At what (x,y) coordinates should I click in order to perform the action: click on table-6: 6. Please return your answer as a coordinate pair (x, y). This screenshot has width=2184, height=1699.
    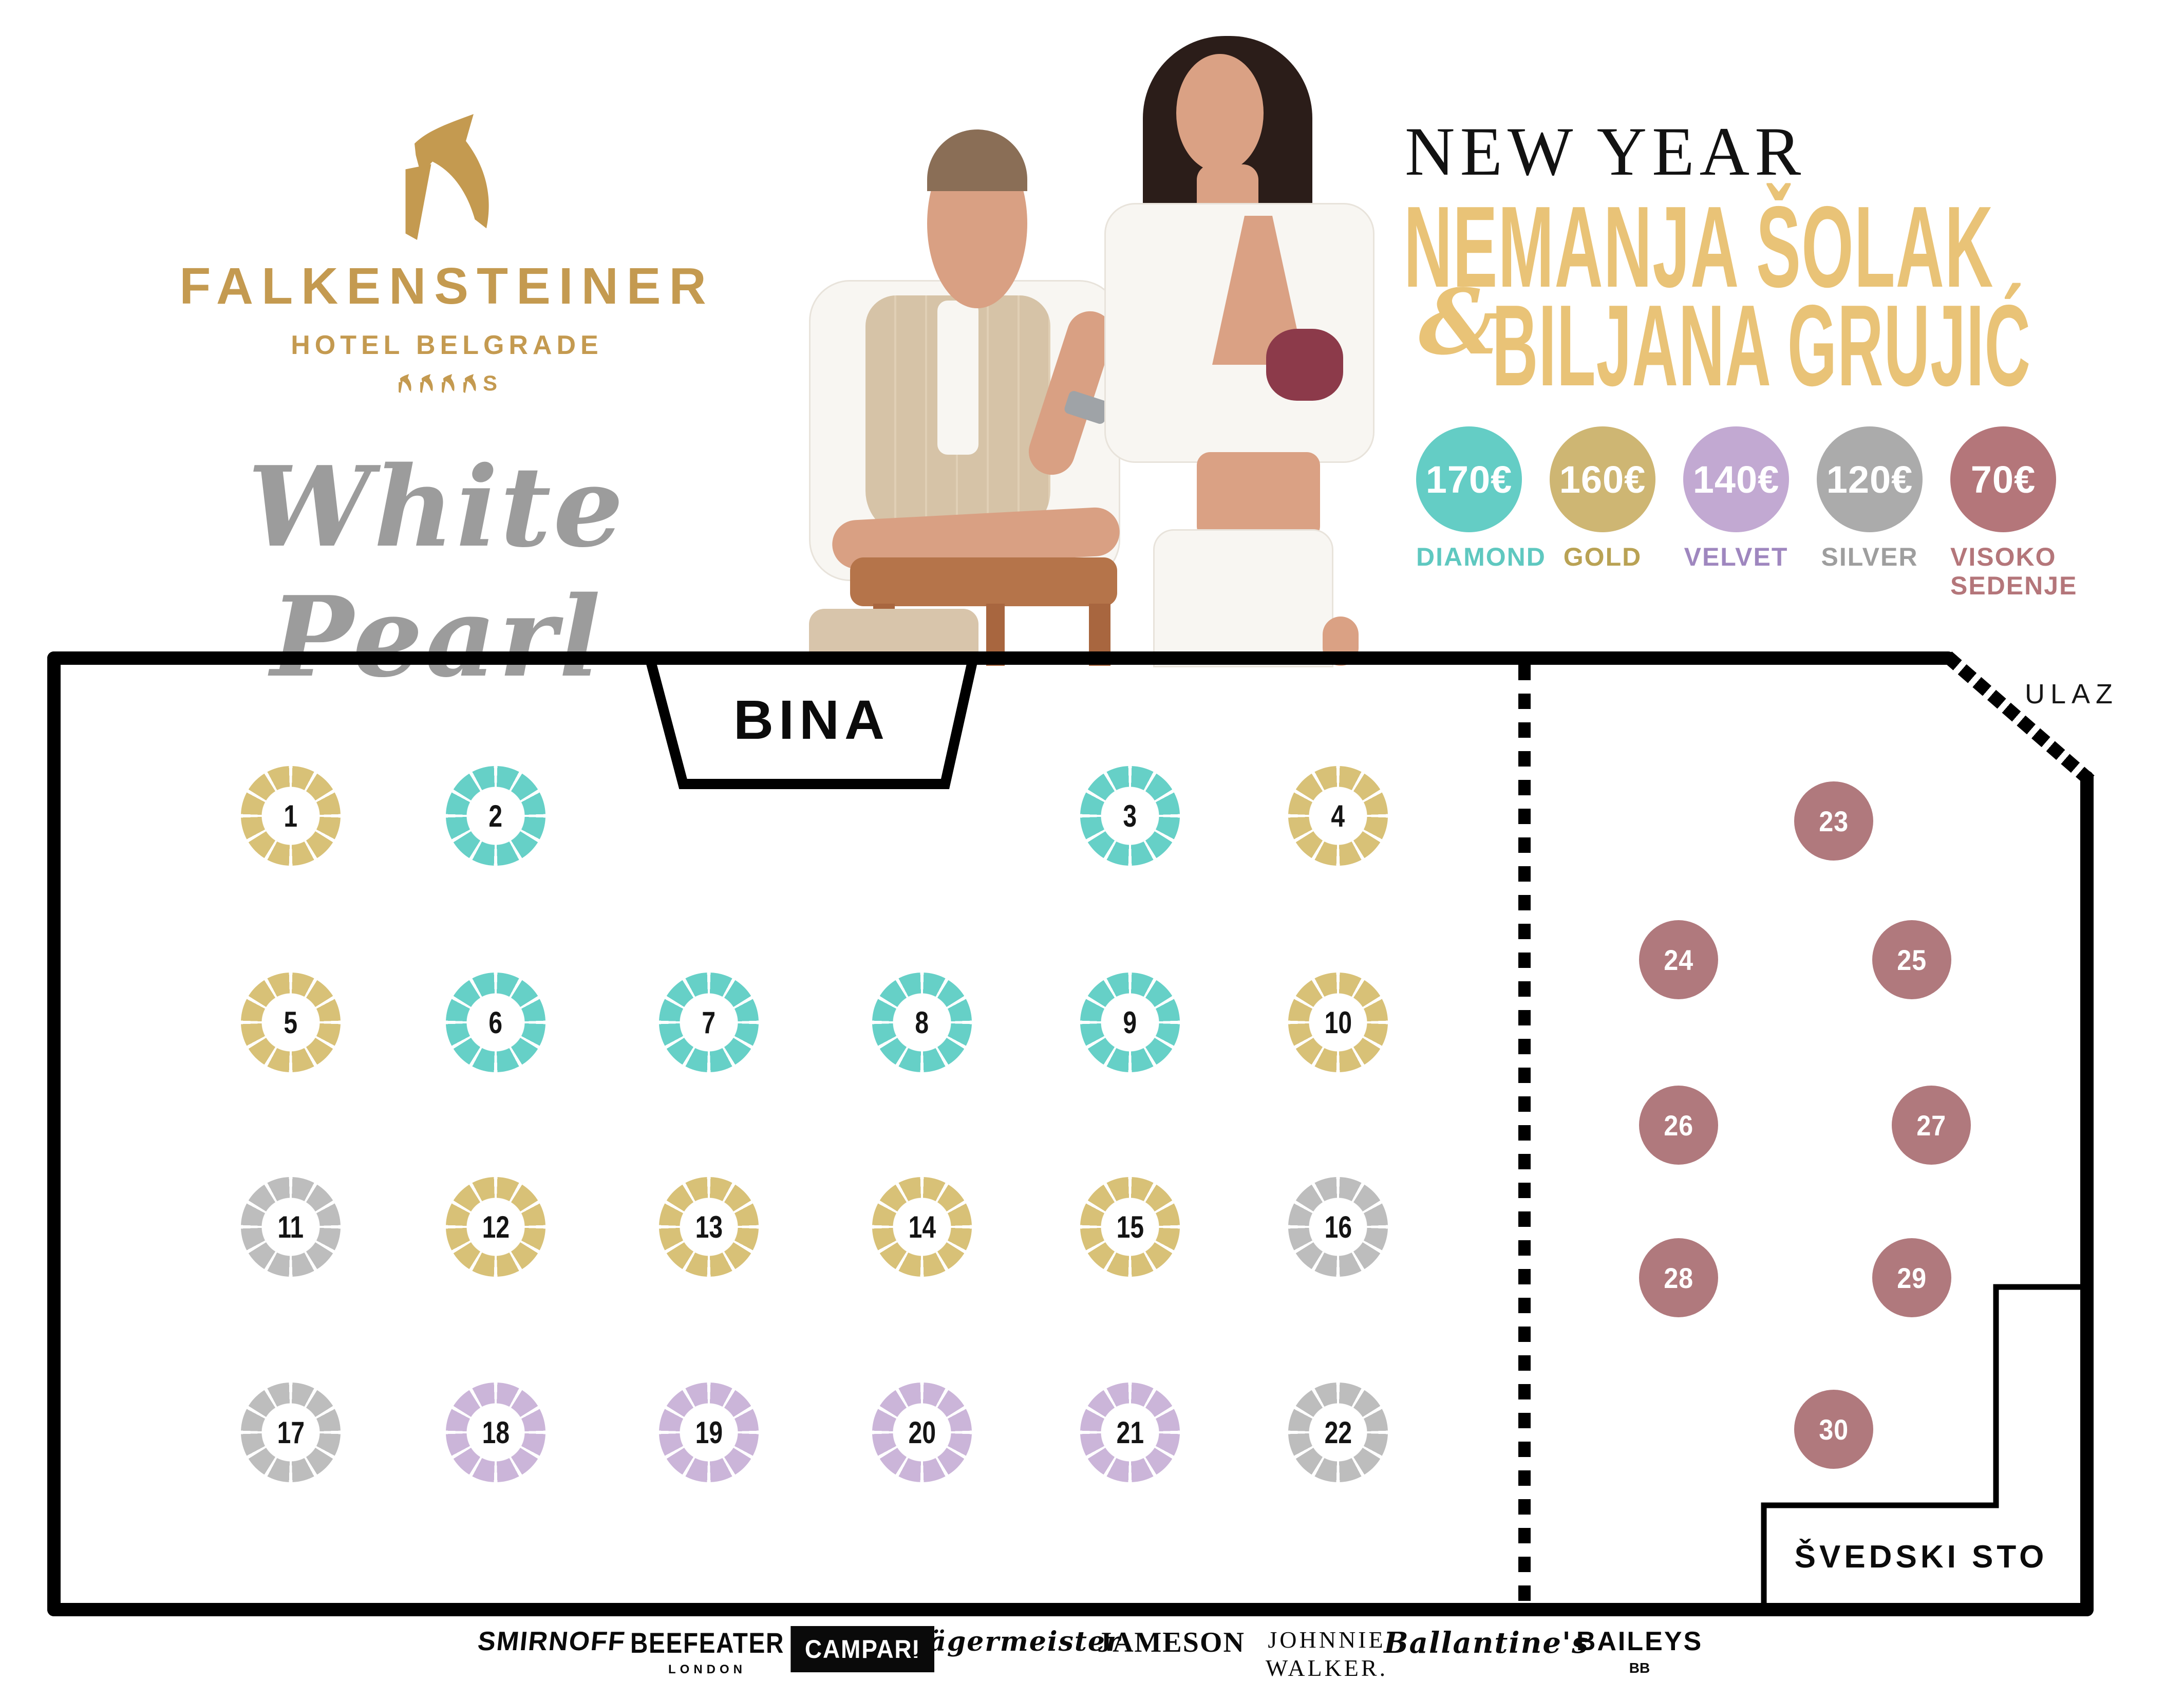
    Looking at the image, I should click on (495, 1022).